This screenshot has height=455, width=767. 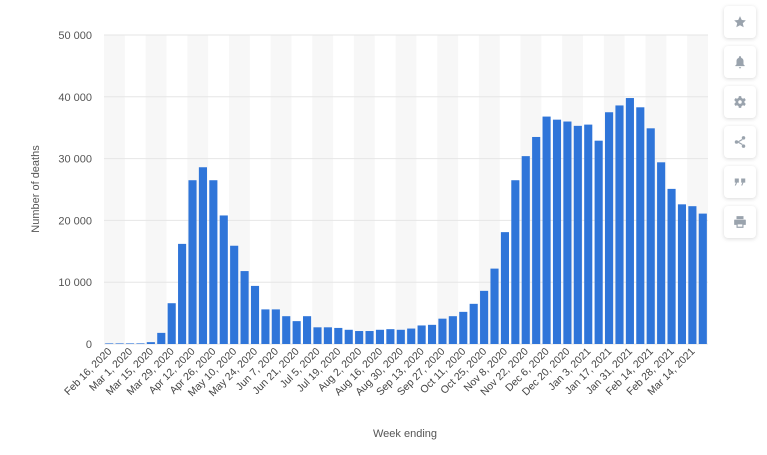 I want to click on y-tick-label: 20 000, so click(x=75, y=221).